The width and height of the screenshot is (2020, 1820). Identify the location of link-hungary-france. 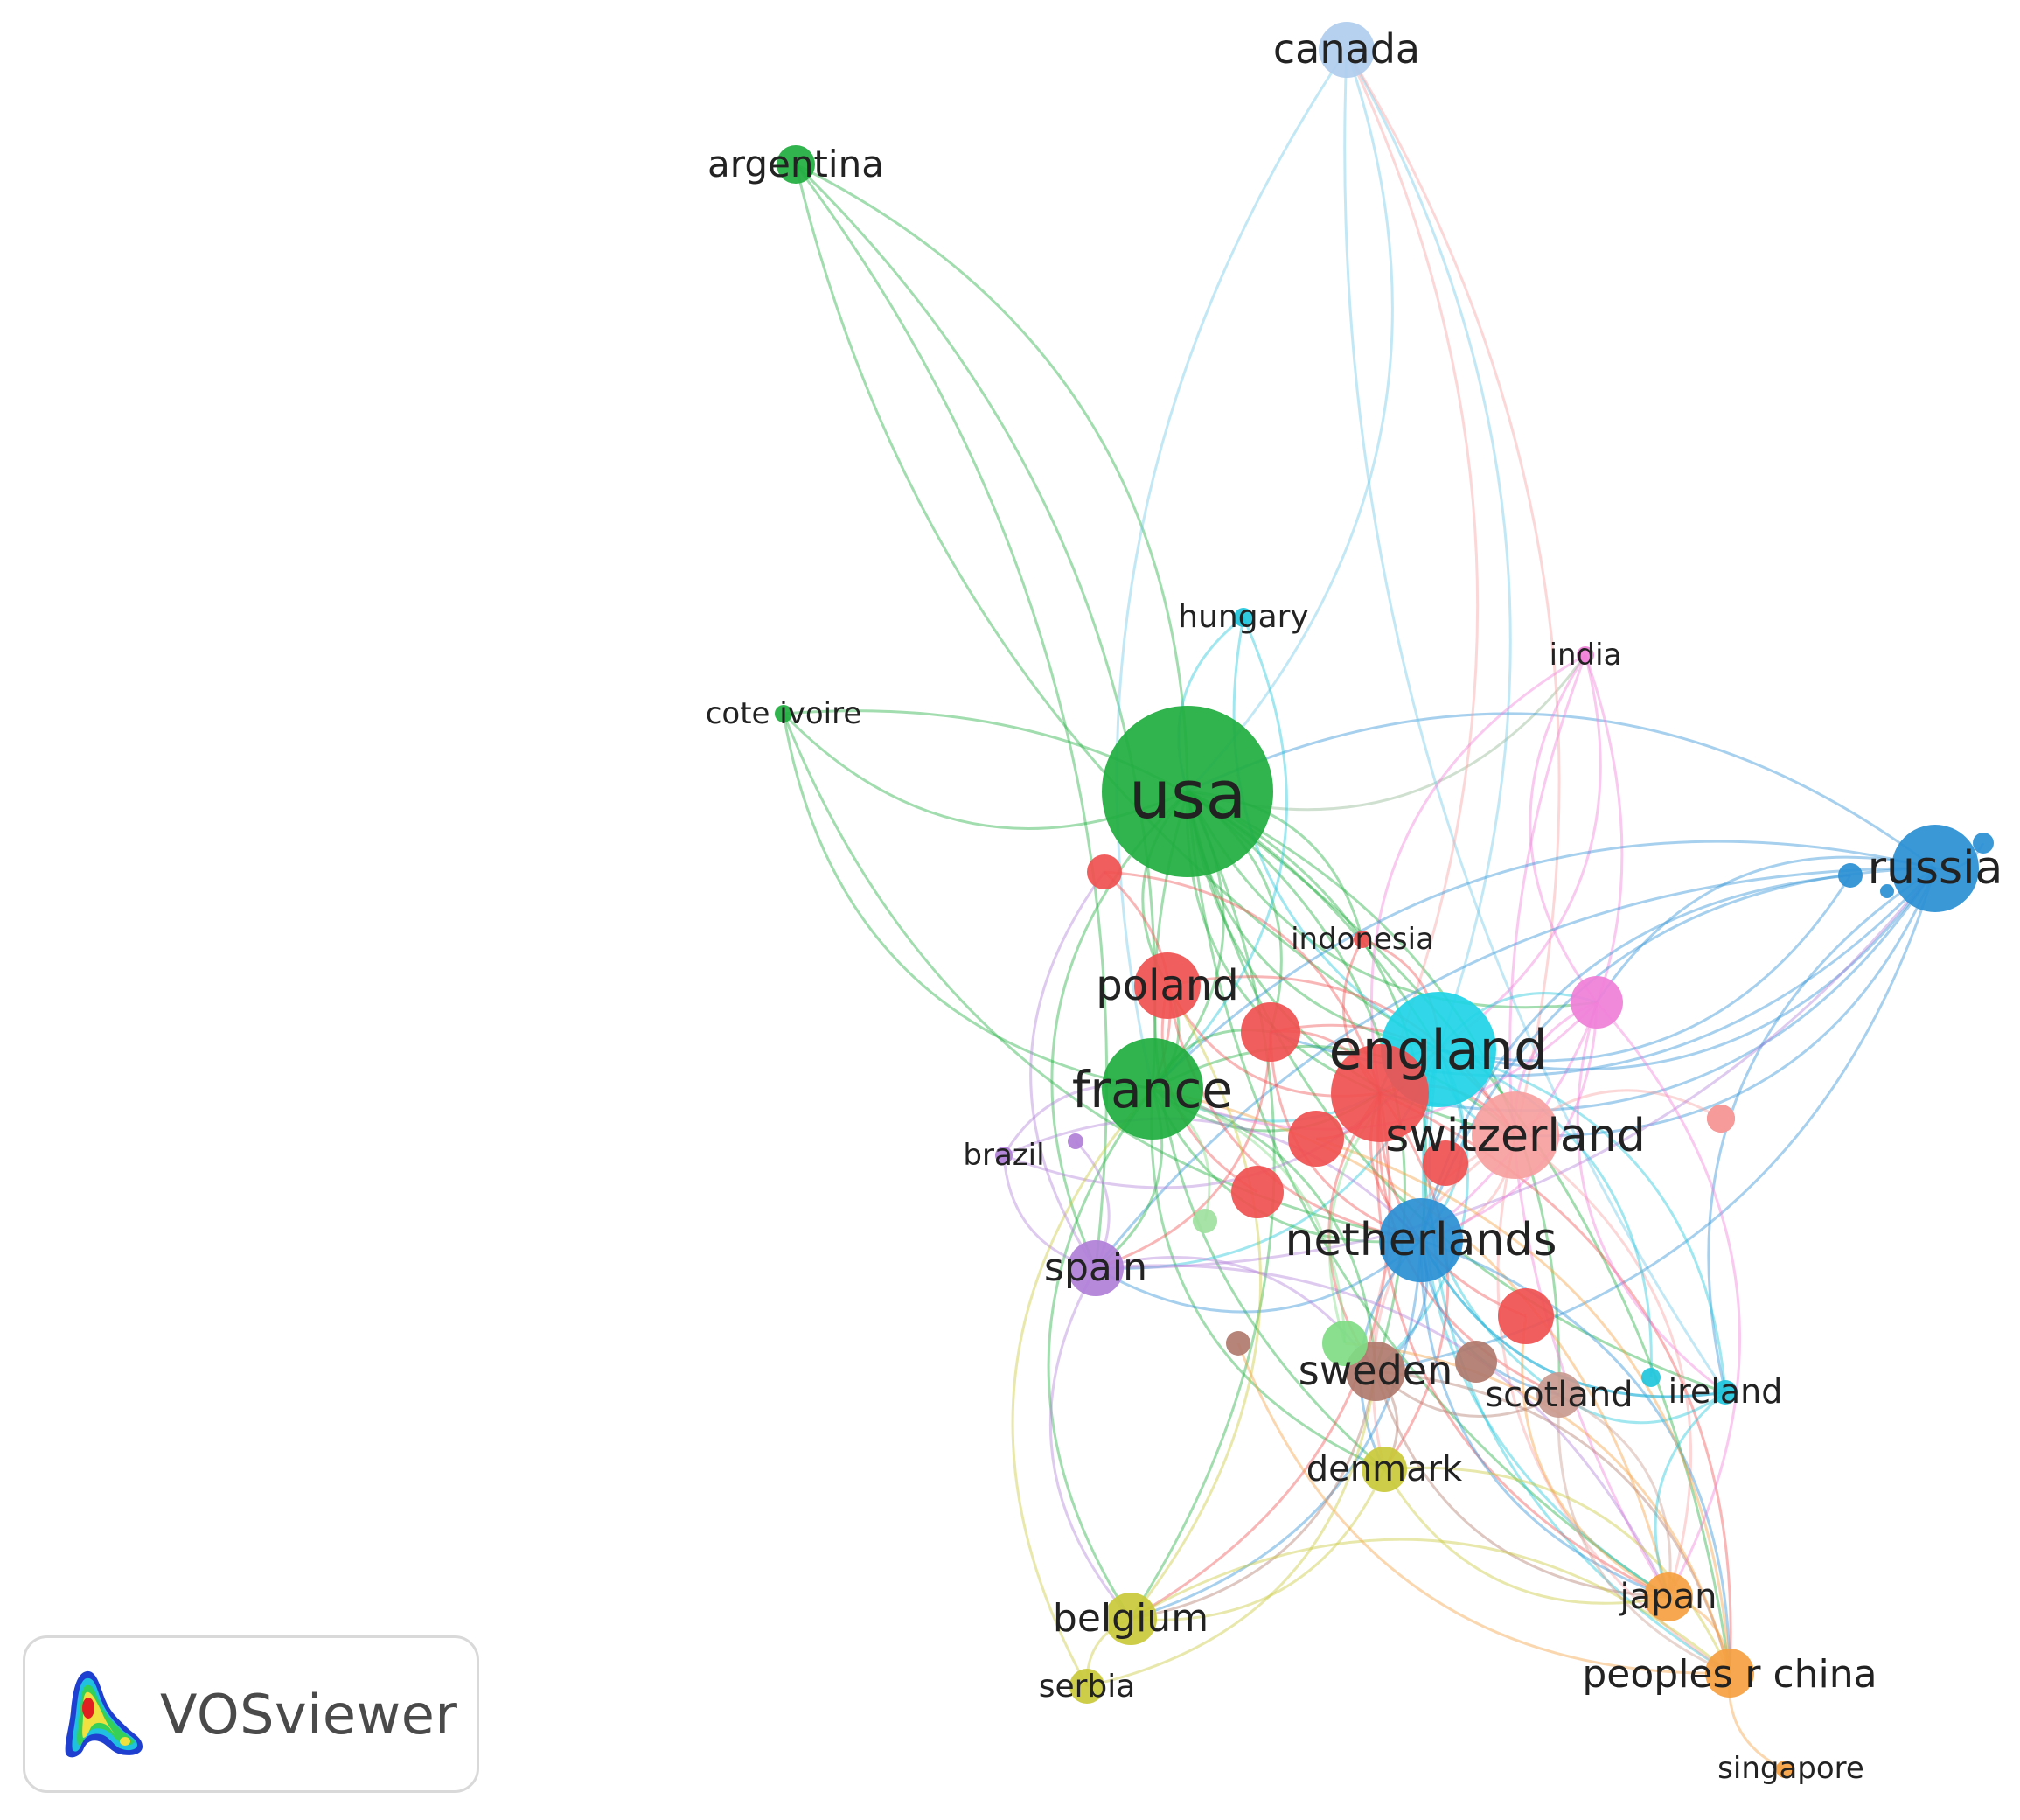
(1219, 854).